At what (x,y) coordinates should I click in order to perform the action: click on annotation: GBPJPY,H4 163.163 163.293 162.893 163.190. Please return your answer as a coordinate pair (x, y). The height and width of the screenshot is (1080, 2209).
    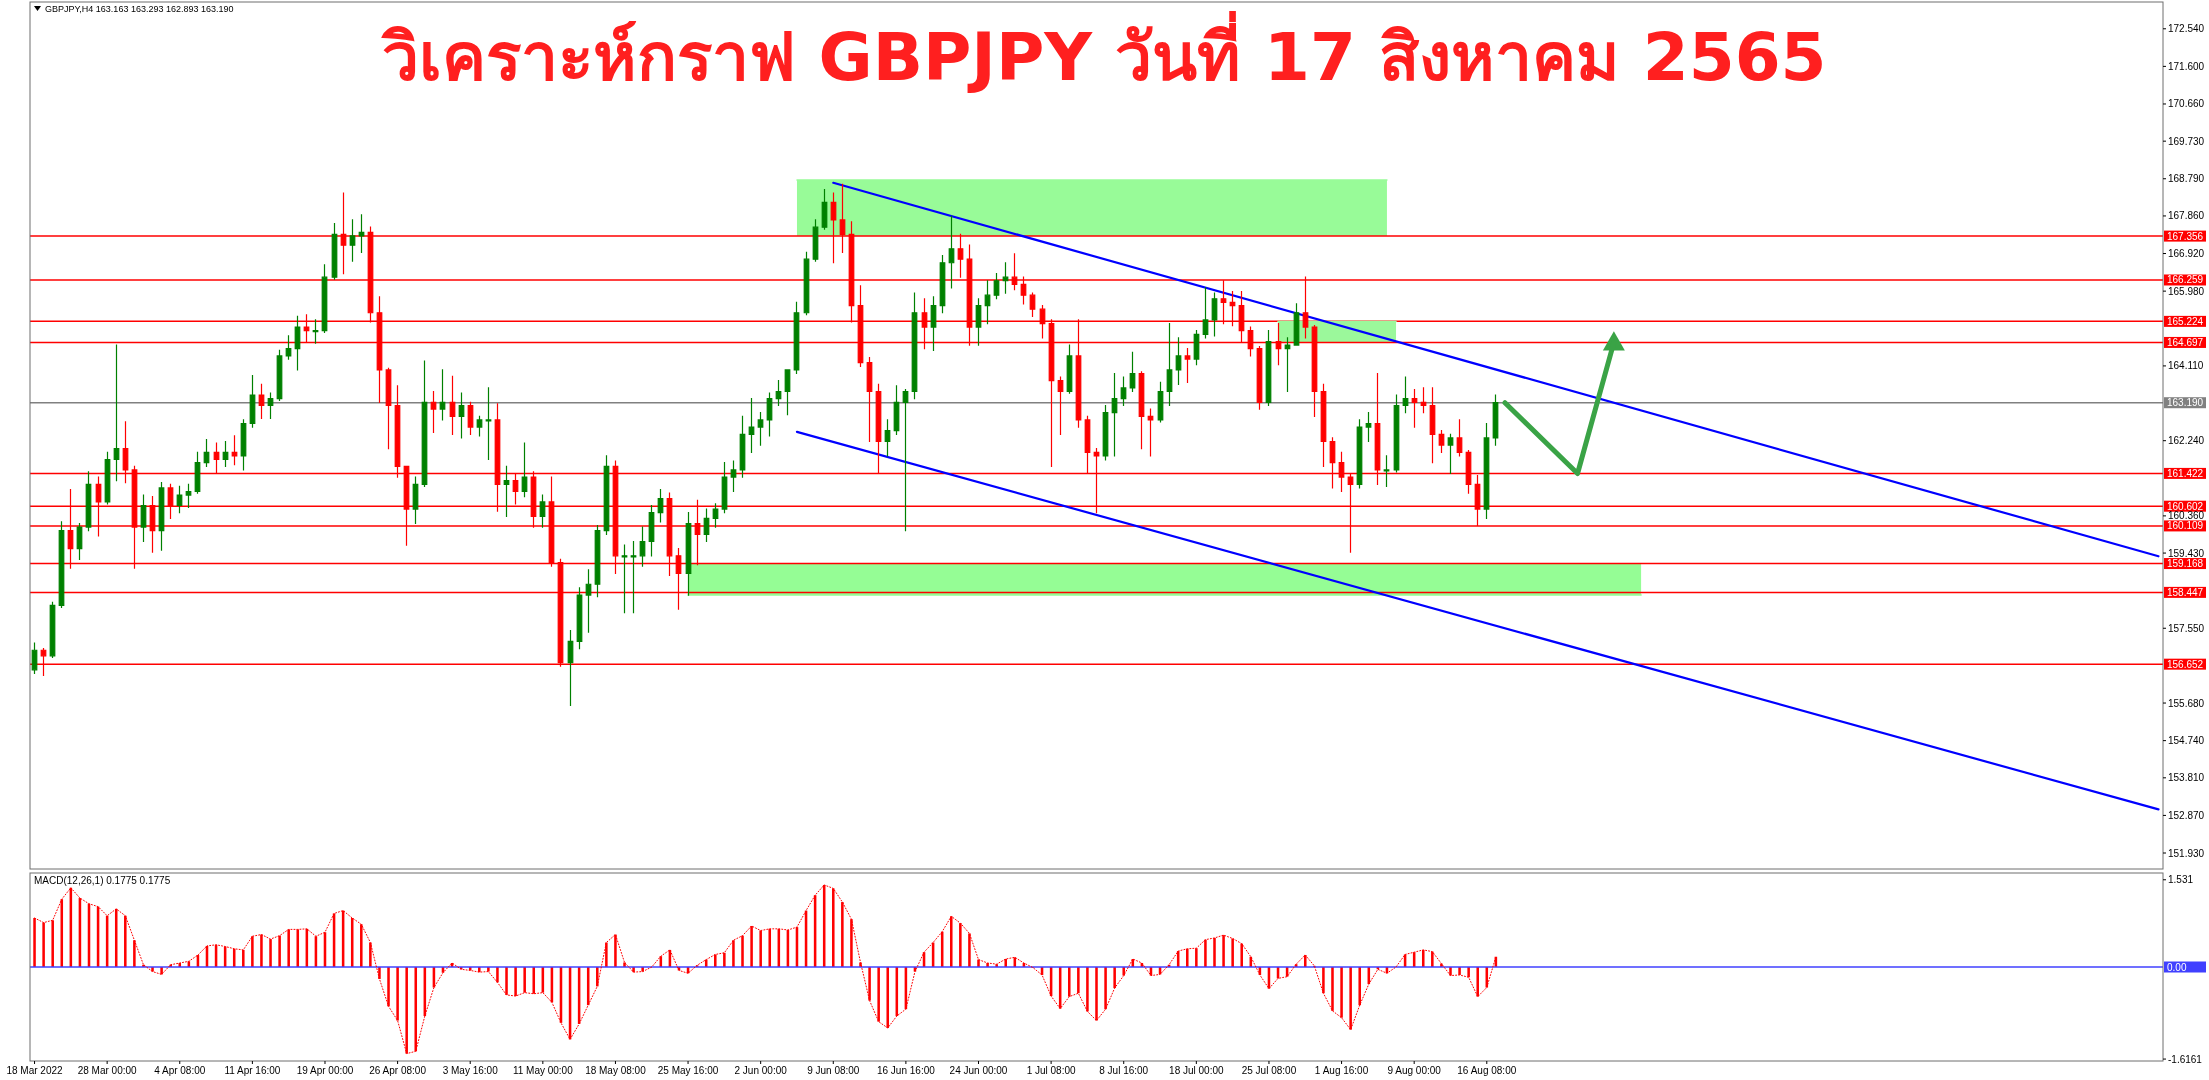
    Looking at the image, I should click on (139, 9).